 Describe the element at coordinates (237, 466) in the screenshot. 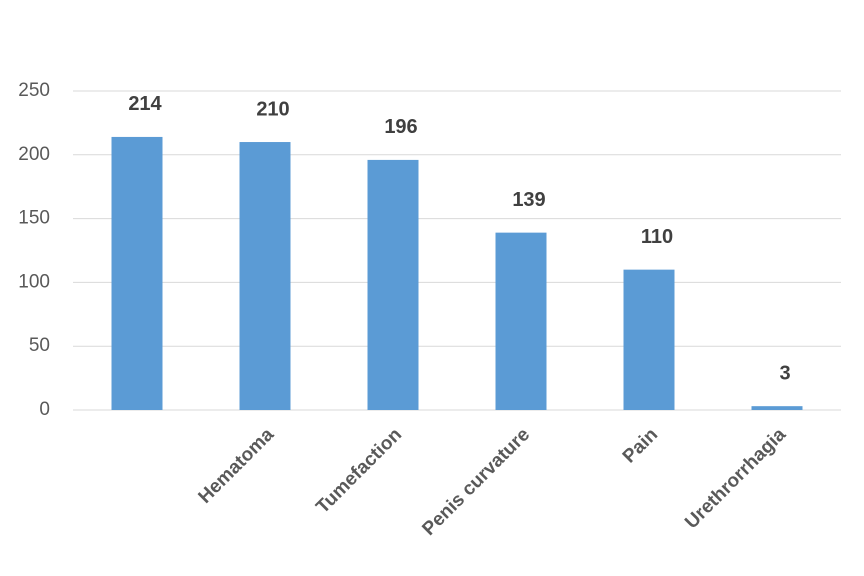

I see `x-tick-label: Hematoma` at that location.